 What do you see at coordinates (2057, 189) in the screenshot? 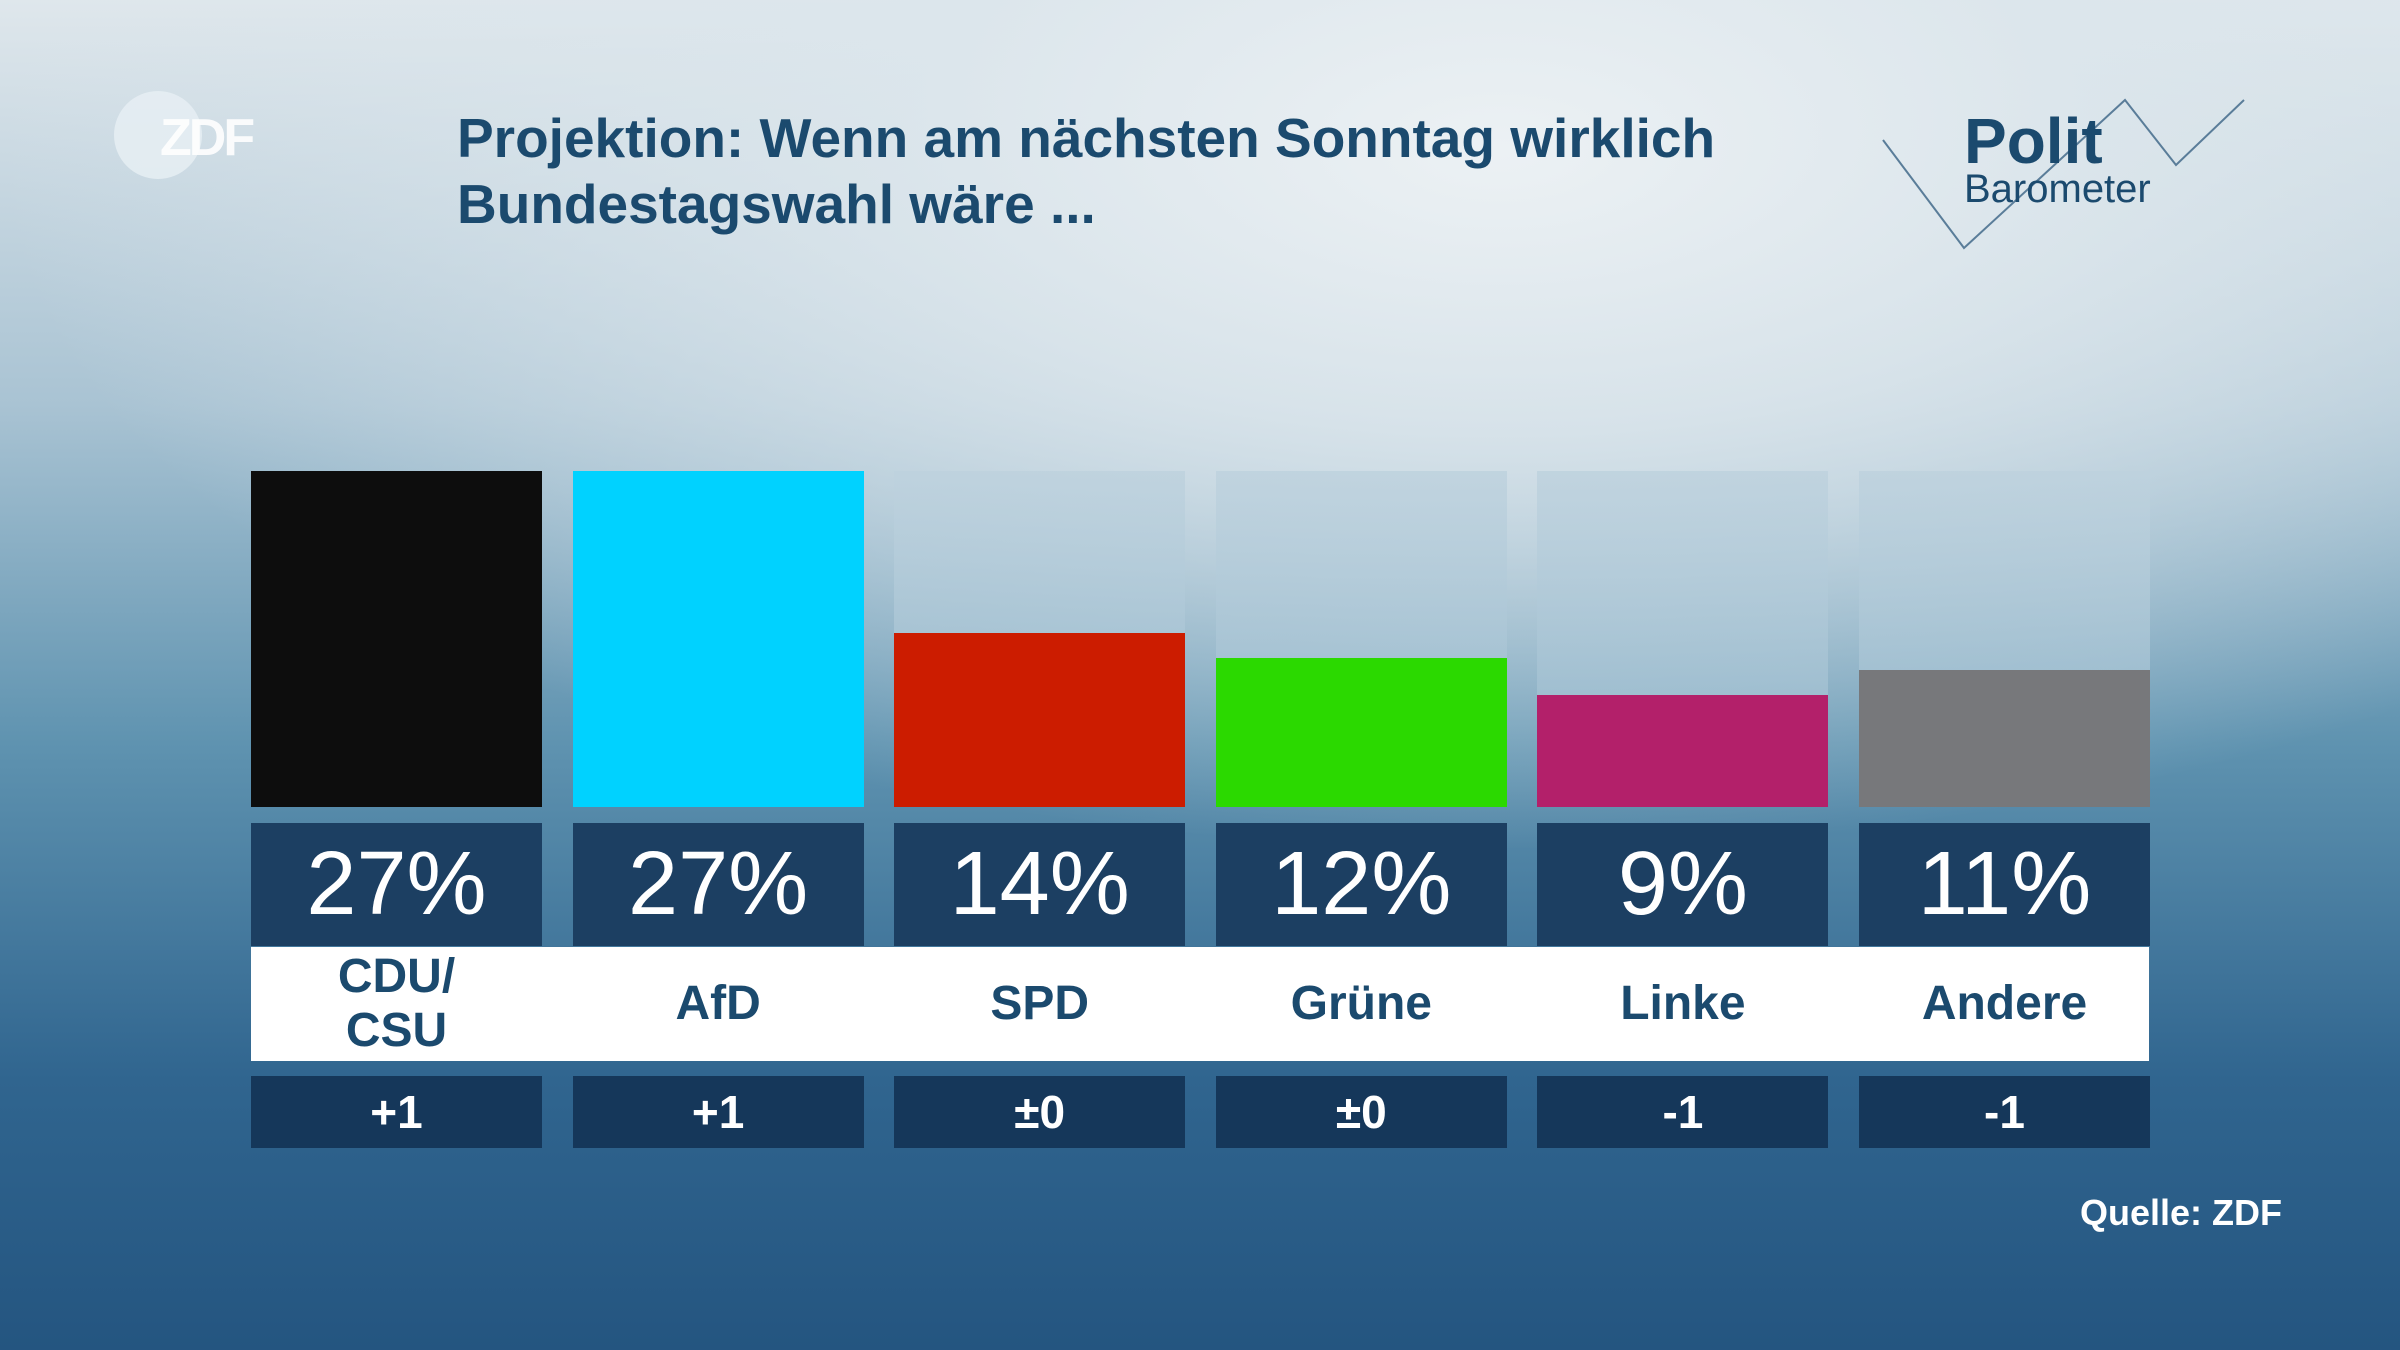
I see `polit-logo-line2: Barometer` at bounding box center [2057, 189].